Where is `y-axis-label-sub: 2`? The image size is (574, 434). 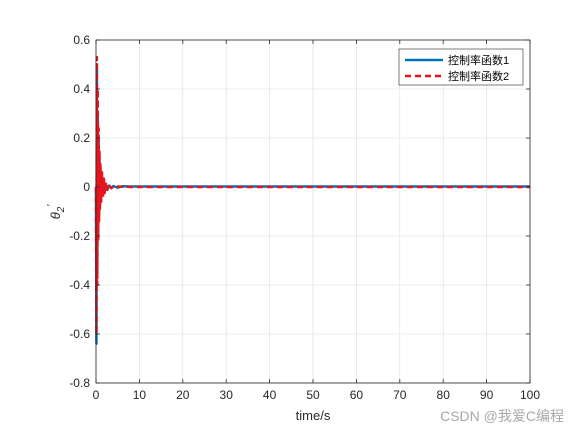
y-axis-label-sub: 2 is located at coordinates (61, 209).